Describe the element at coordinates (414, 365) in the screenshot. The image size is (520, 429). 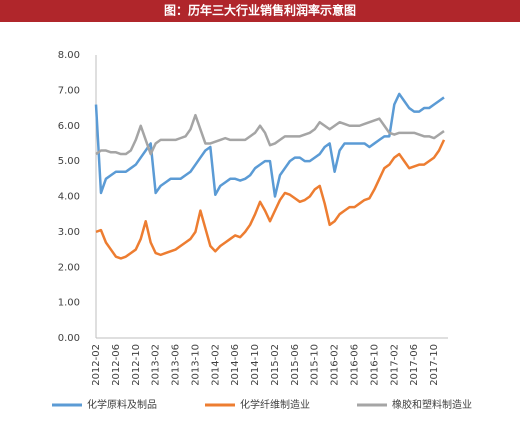
I see `x-tick-label: 2017-06` at that location.